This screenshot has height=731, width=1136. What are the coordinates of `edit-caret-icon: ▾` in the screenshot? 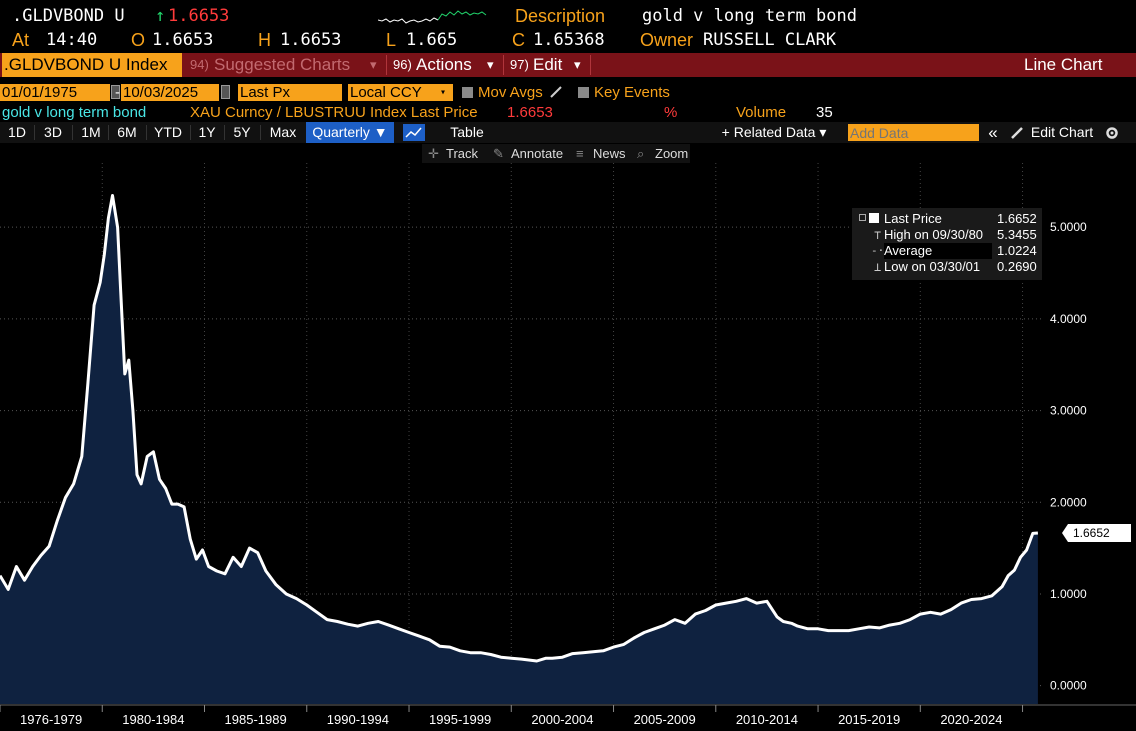 It's located at (577, 64).